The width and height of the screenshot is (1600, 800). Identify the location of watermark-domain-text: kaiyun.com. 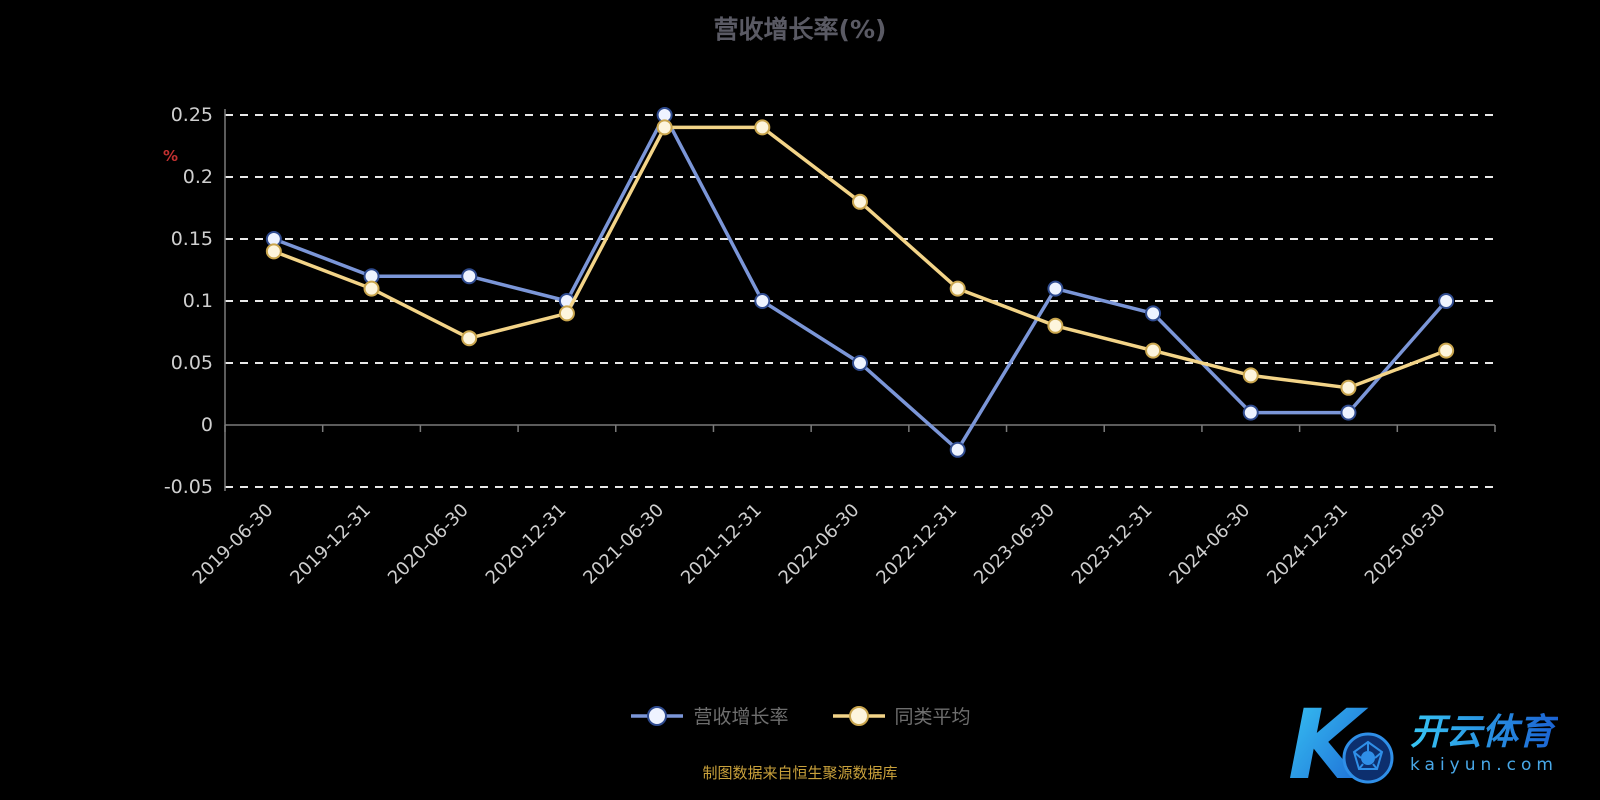
(1483, 765).